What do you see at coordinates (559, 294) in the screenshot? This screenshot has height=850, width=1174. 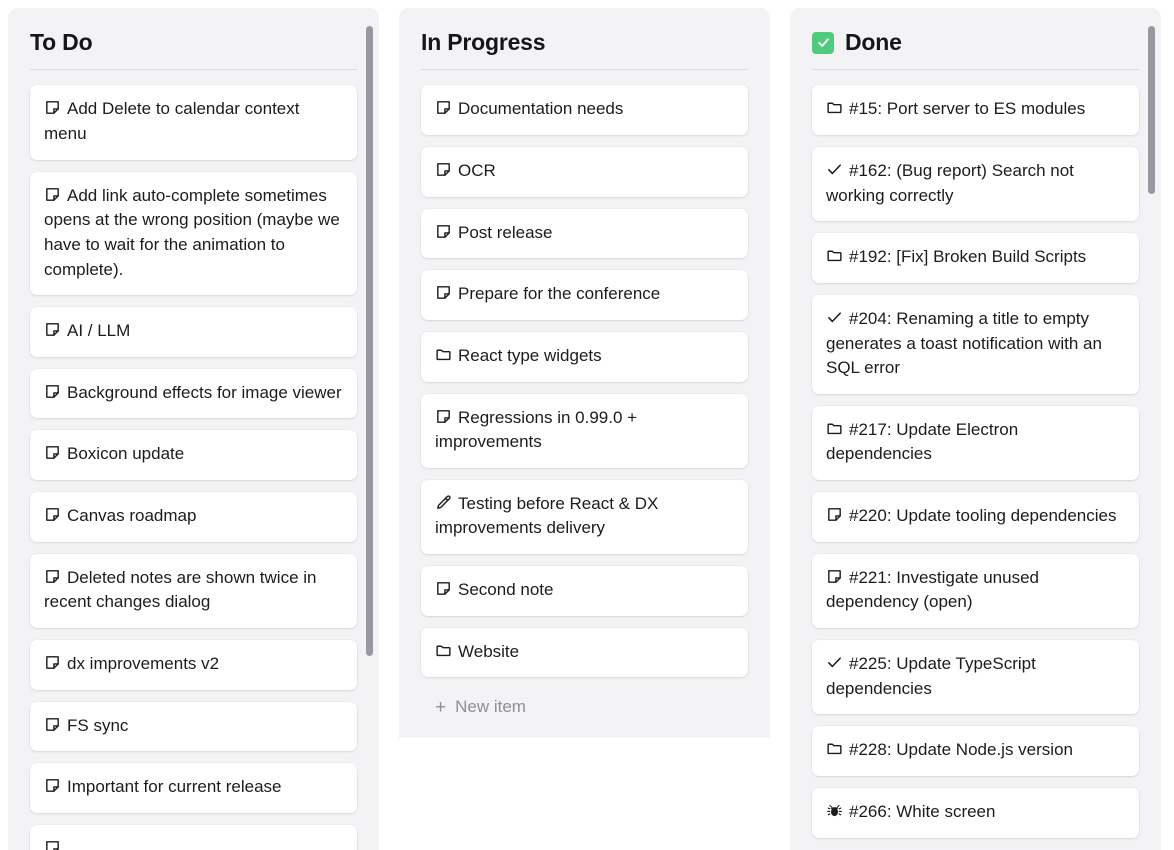 I see `card-title: Prepare for the conference` at bounding box center [559, 294].